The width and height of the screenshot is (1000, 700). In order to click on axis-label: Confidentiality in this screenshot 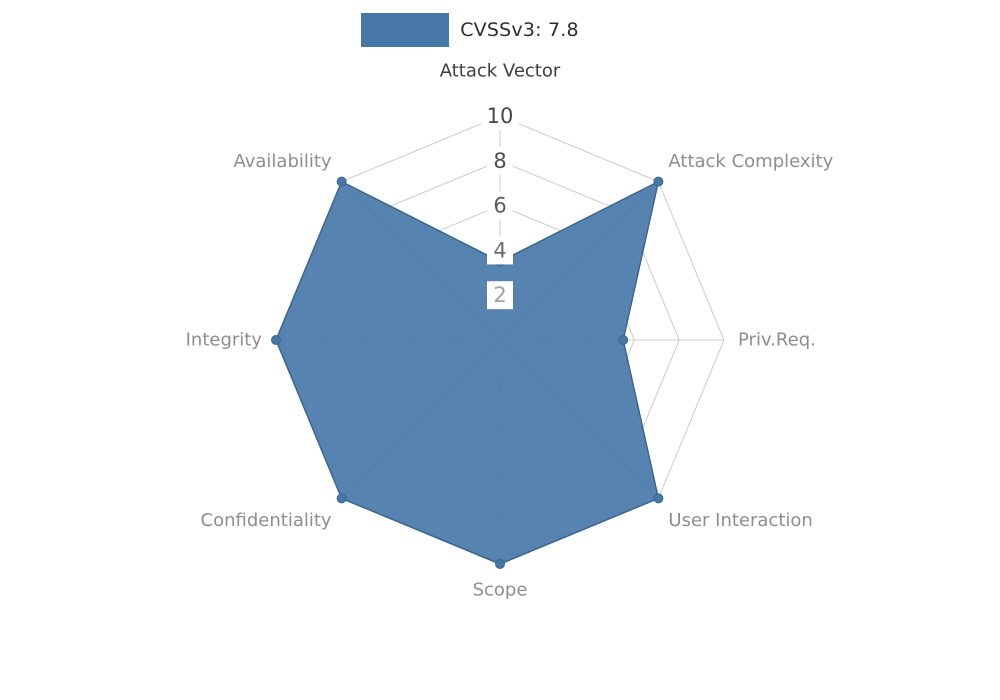, I will do `click(266, 520)`.